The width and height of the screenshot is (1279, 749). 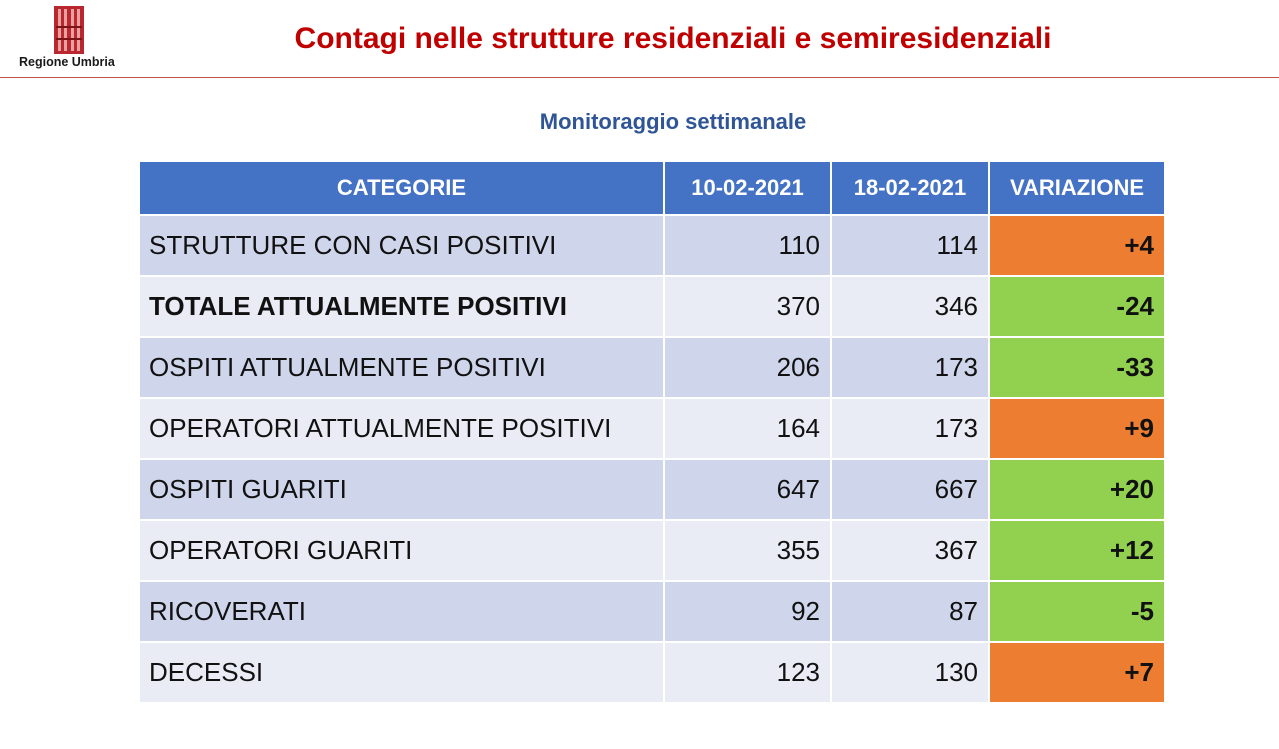 I want to click on header-divider, so click(x=639, y=77).